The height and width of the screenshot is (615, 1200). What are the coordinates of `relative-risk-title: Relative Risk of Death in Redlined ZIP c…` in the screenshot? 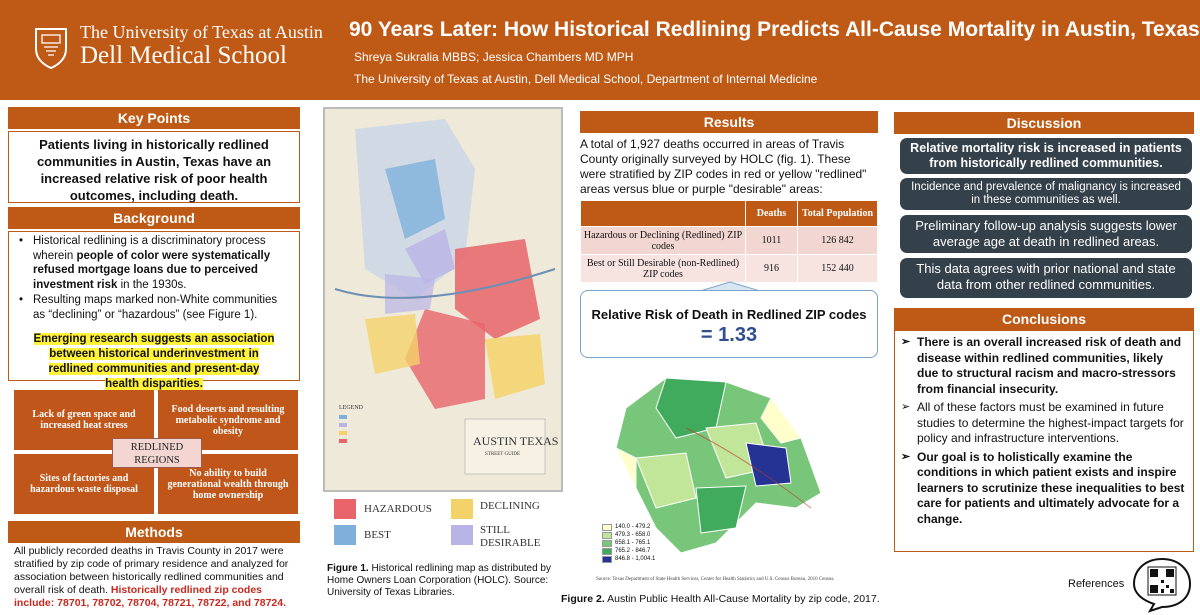 It's located at (729, 314).